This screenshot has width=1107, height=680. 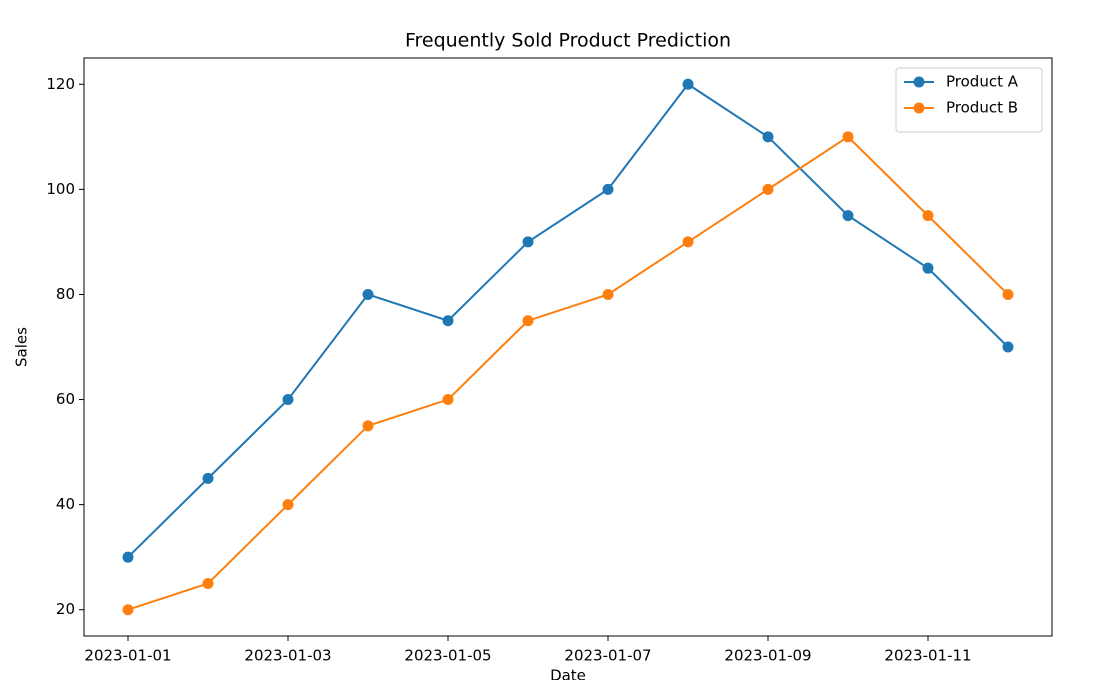 What do you see at coordinates (767, 656) in the screenshot?
I see `x-tick-label: 2023-01-09` at bounding box center [767, 656].